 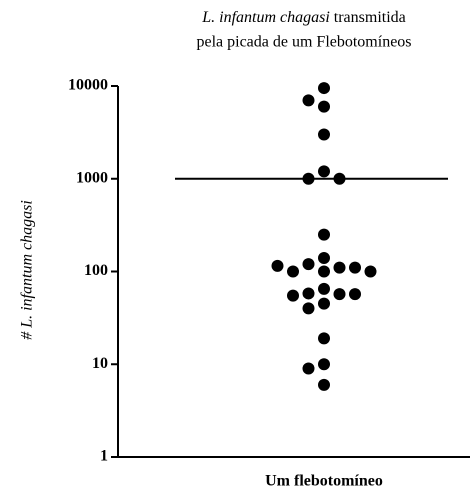 What do you see at coordinates (100, 363) in the screenshot?
I see `y-tick-label: 10` at bounding box center [100, 363].